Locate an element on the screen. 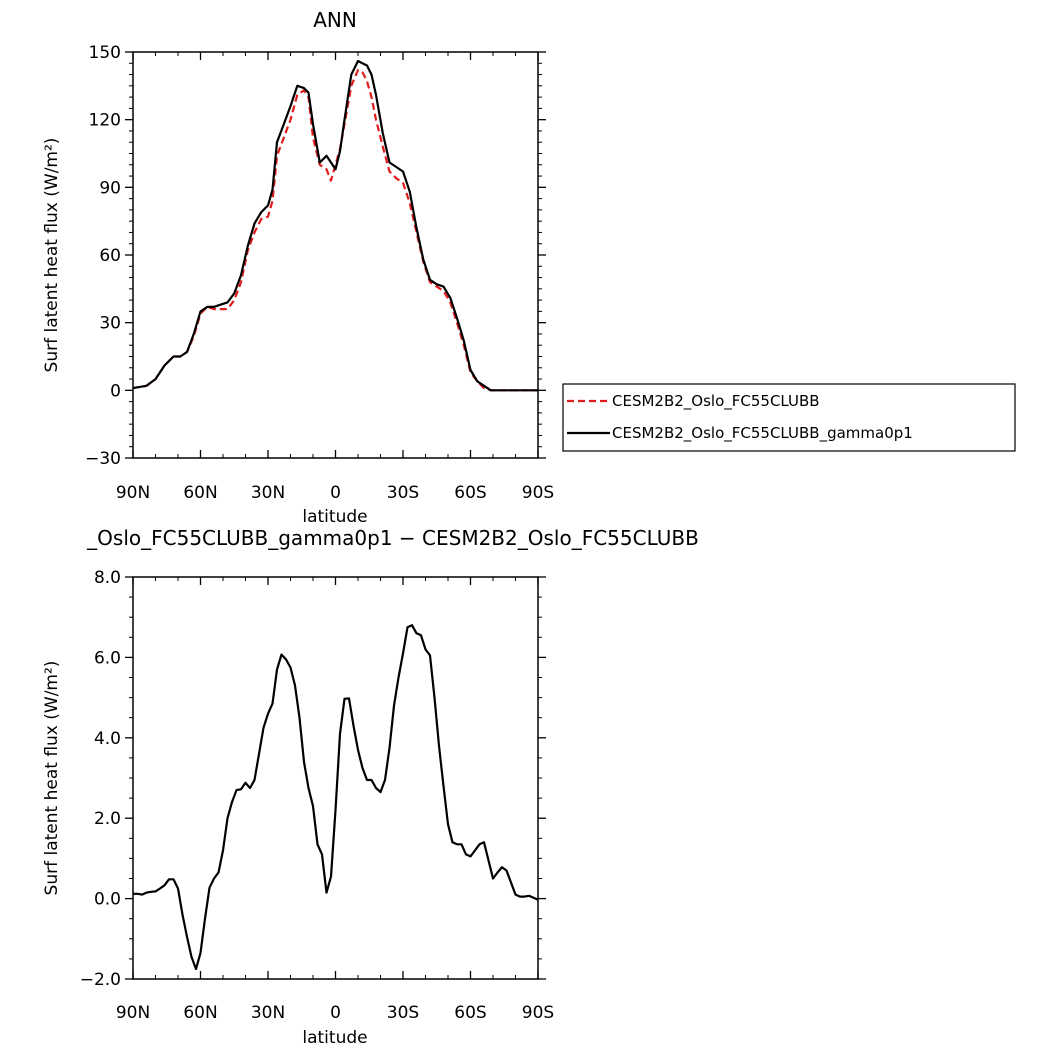 This screenshot has width=1054, height=1054. y-tick-label: 8.0 is located at coordinates (107, 578).